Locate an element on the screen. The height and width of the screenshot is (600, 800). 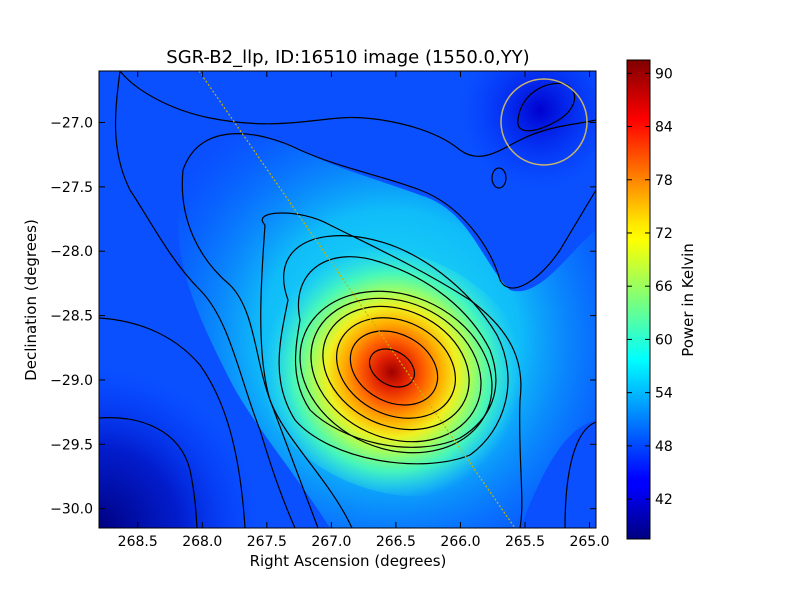
colorbar-tick-label: 72 is located at coordinates (664, 234).